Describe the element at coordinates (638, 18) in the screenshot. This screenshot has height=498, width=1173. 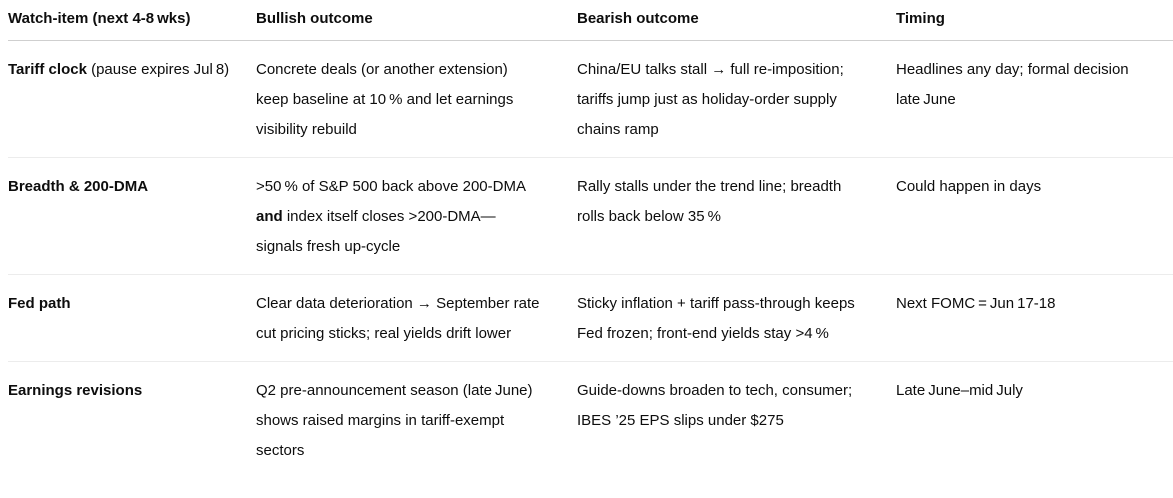
I see `column-header-bearish: Bearish outcome` at that location.